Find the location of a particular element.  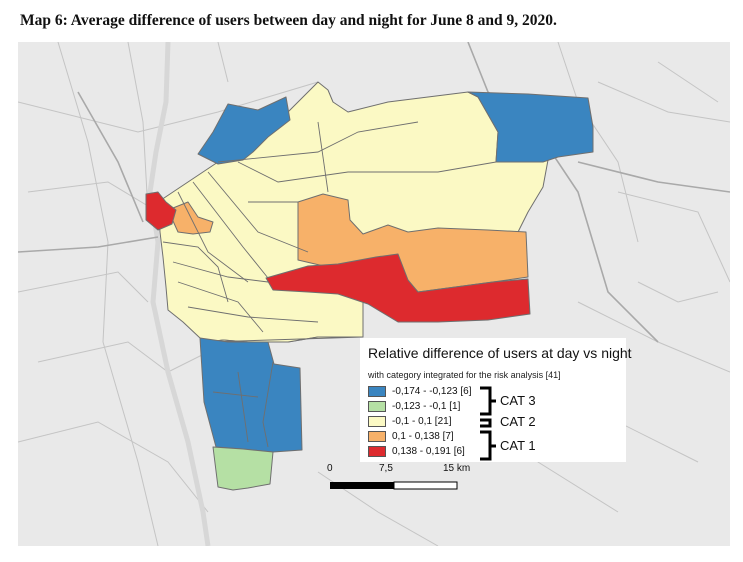

region-green-south is located at coordinates (243, 468).